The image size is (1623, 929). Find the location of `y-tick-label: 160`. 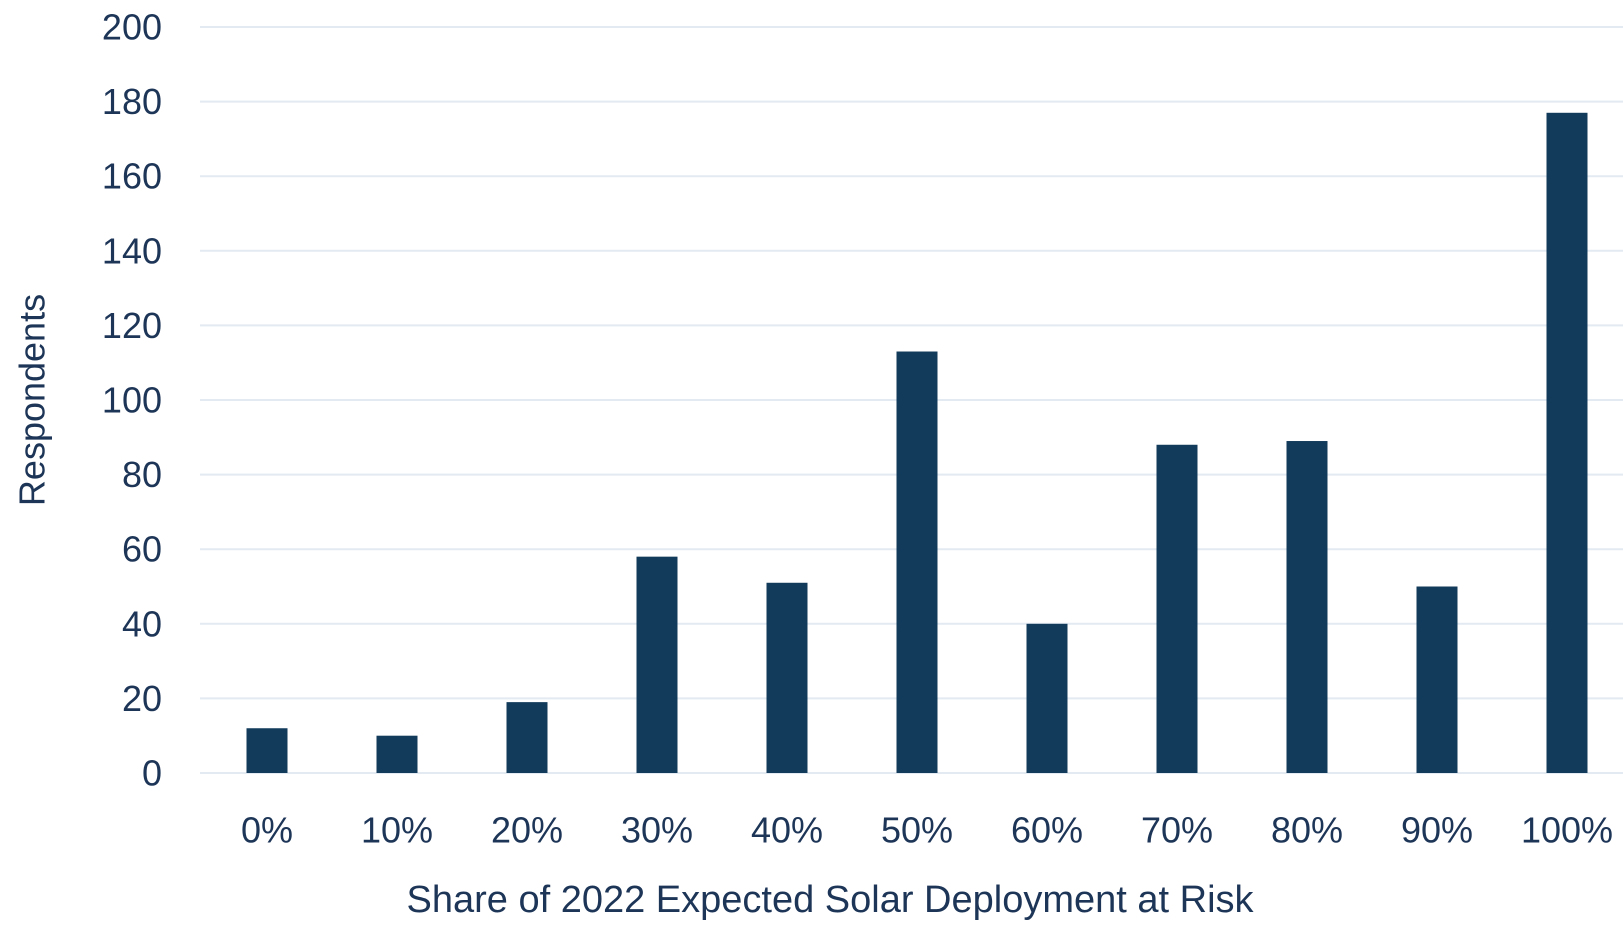

y-tick-label: 160 is located at coordinates (132, 176).